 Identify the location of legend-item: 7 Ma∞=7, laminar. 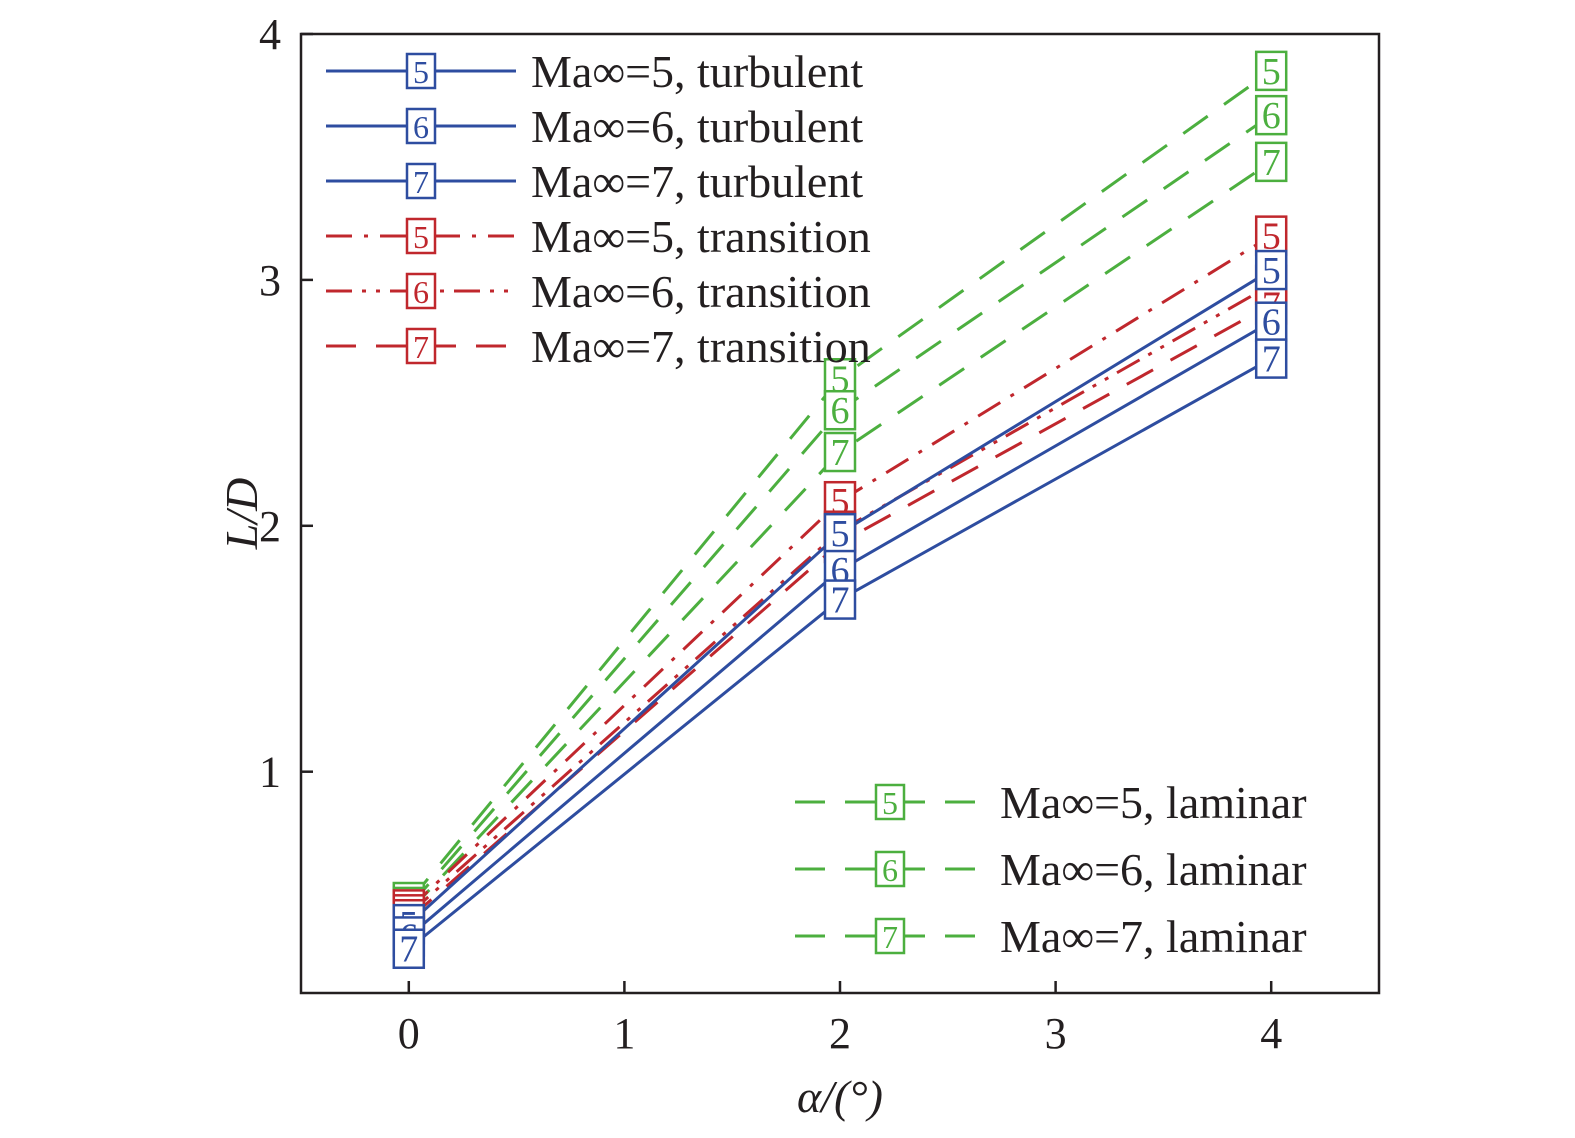
(1051, 936).